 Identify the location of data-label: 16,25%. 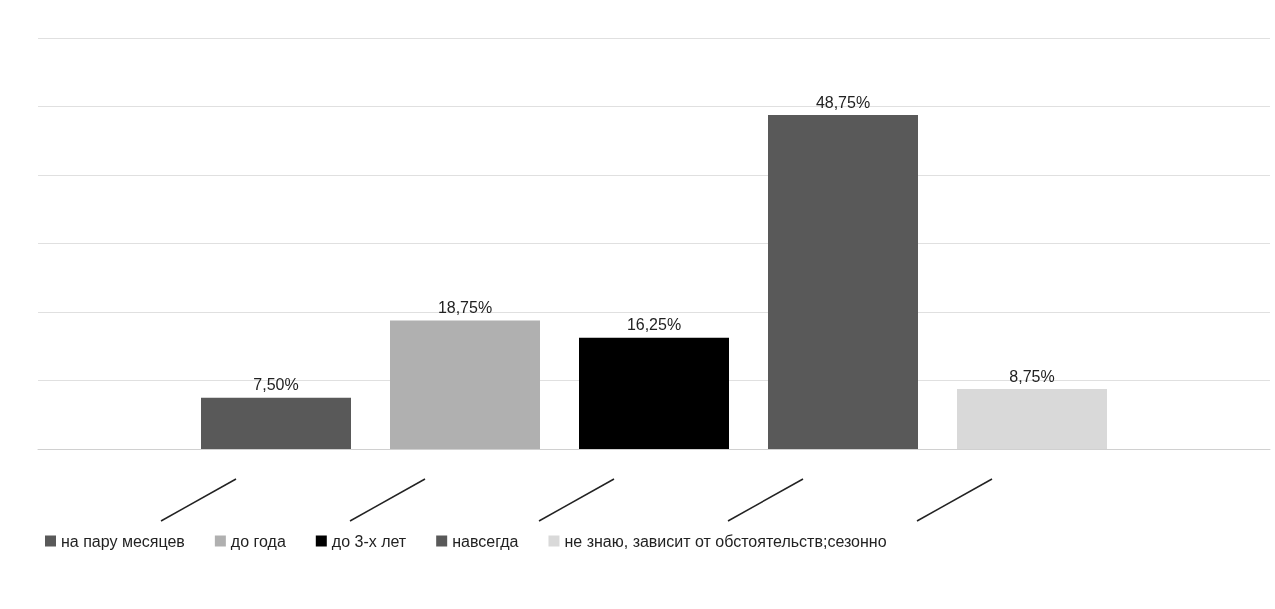
(654, 325).